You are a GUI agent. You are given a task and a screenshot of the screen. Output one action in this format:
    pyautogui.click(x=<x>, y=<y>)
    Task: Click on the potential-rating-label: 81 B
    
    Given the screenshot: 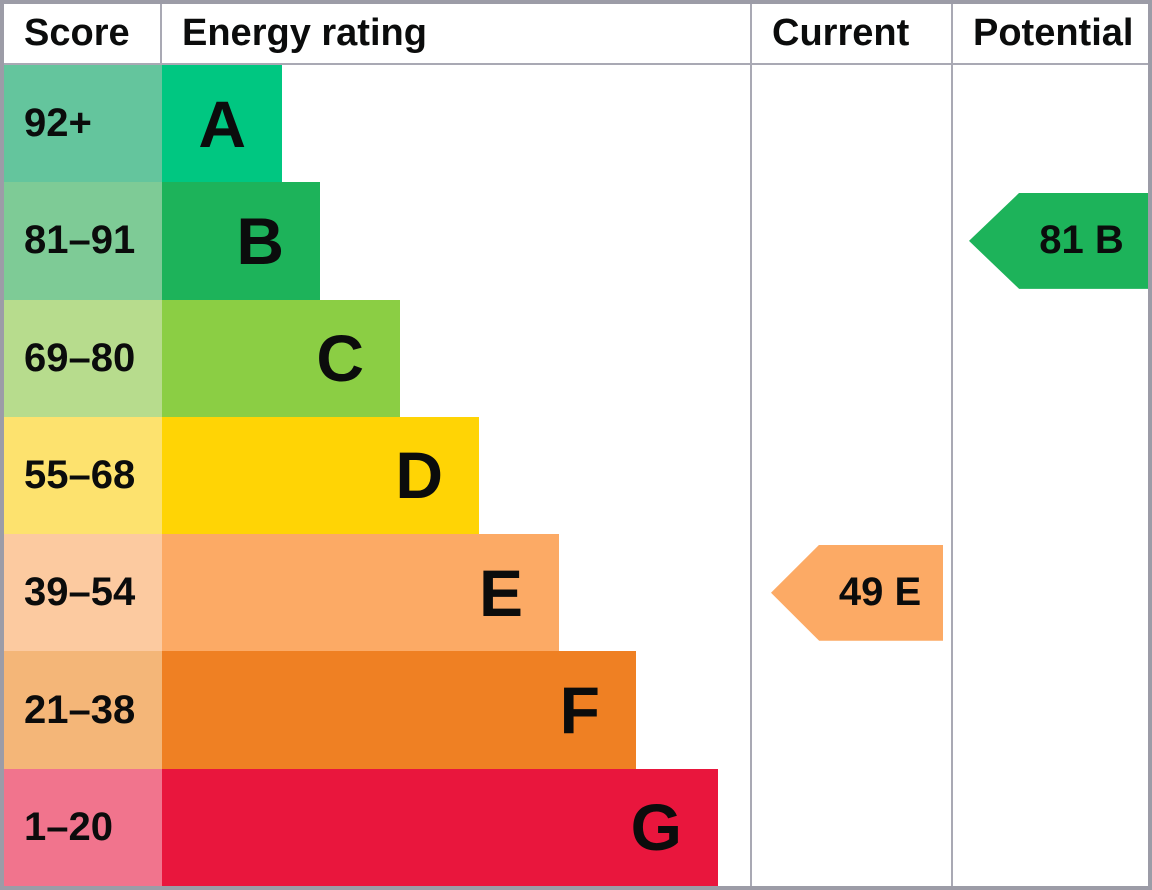 What is the action you would take?
    pyautogui.click(x=1081, y=240)
    